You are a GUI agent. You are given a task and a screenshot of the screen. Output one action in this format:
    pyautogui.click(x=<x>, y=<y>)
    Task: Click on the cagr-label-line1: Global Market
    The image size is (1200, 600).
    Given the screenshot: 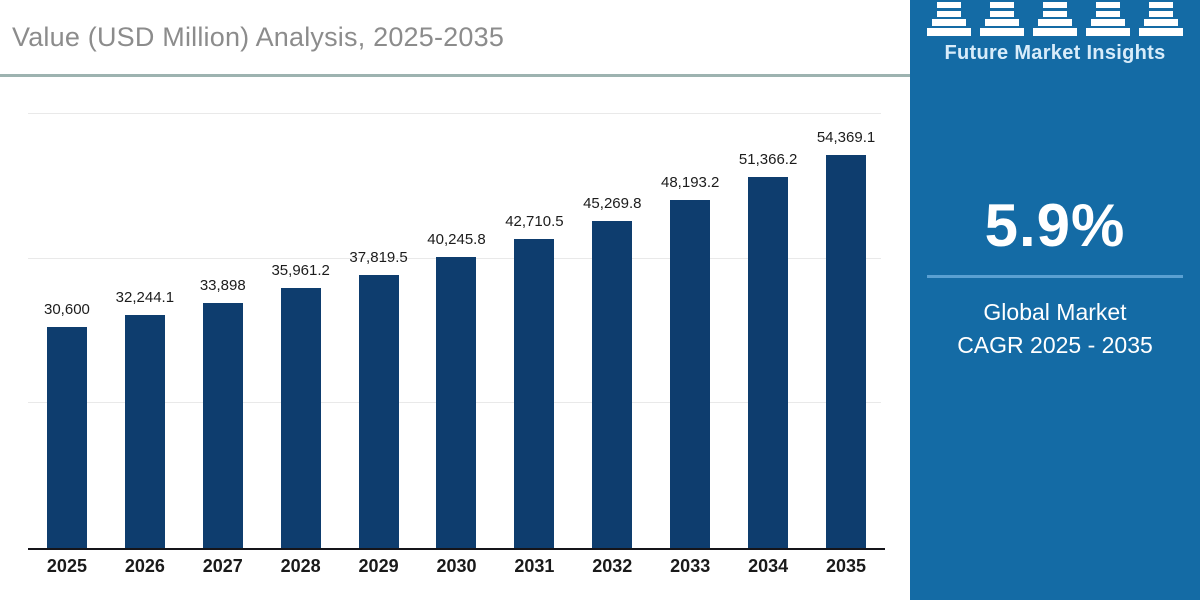 What is the action you would take?
    pyautogui.click(x=1055, y=312)
    